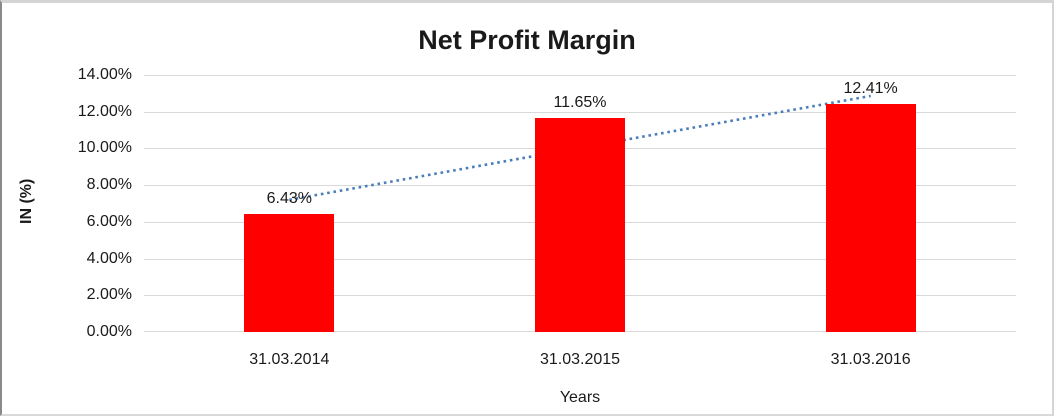 The image size is (1054, 416). Describe the element at coordinates (580, 103) in the screenshot. I see `data-label: 11.65%` at that location.